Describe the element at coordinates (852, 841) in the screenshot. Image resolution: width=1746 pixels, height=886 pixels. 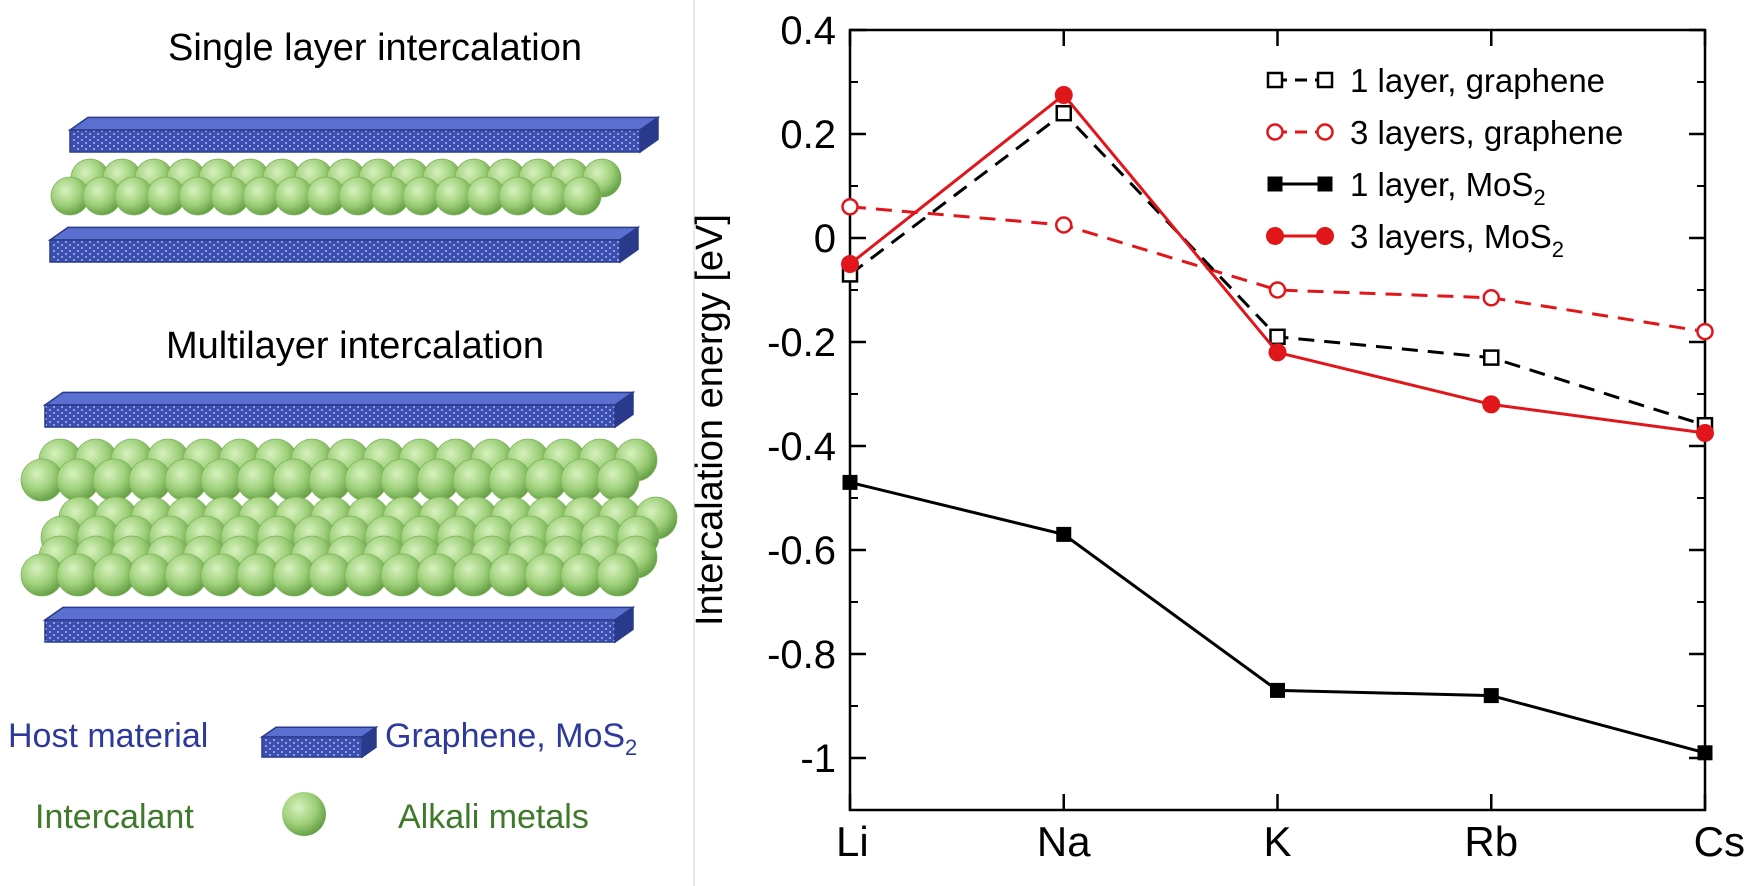
I see `x-tick-label: Li` at that location.